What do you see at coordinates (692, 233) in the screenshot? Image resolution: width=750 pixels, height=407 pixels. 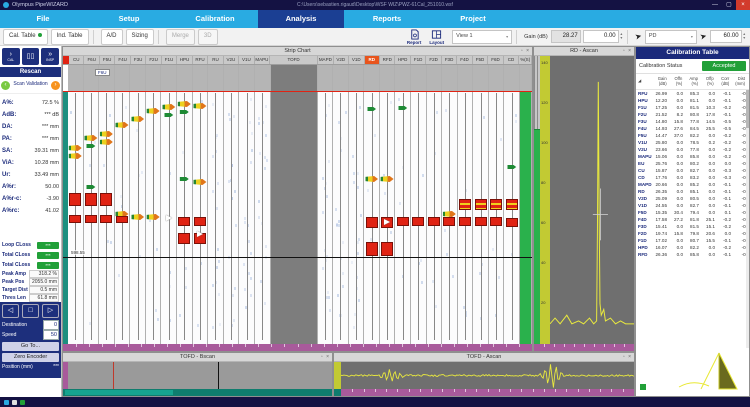 I see `calibration-row-f2d: F2D 19.74 15.8 79.8 20.6 0.0 -0.` at bounding box center [692, 233].